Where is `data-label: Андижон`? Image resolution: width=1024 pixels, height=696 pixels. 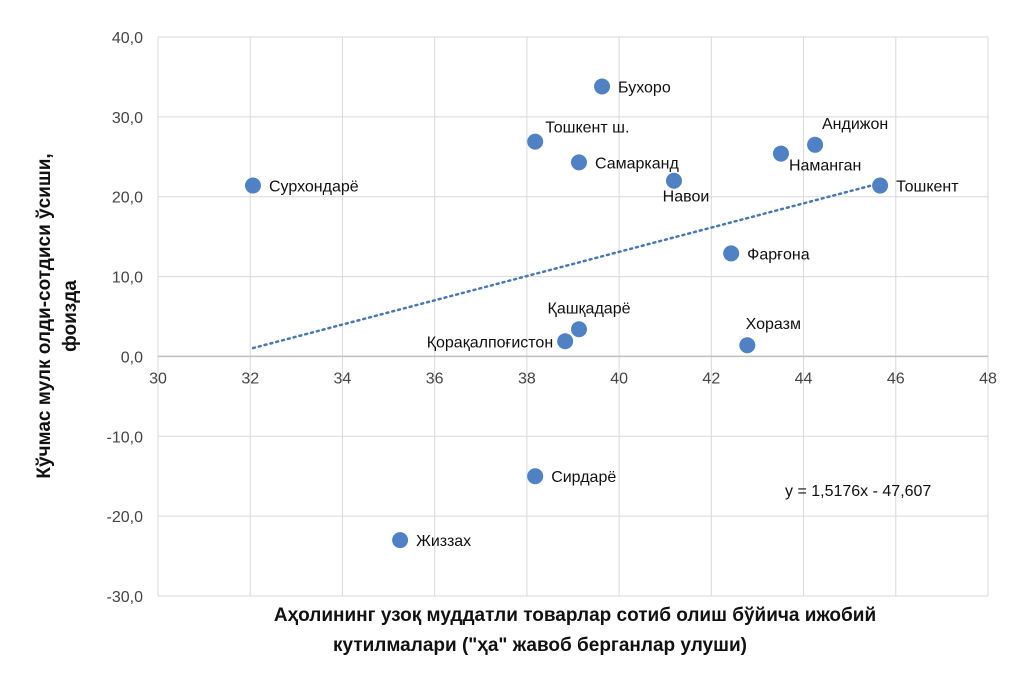 data-label: Андижон is located at coordinates (855, 124).